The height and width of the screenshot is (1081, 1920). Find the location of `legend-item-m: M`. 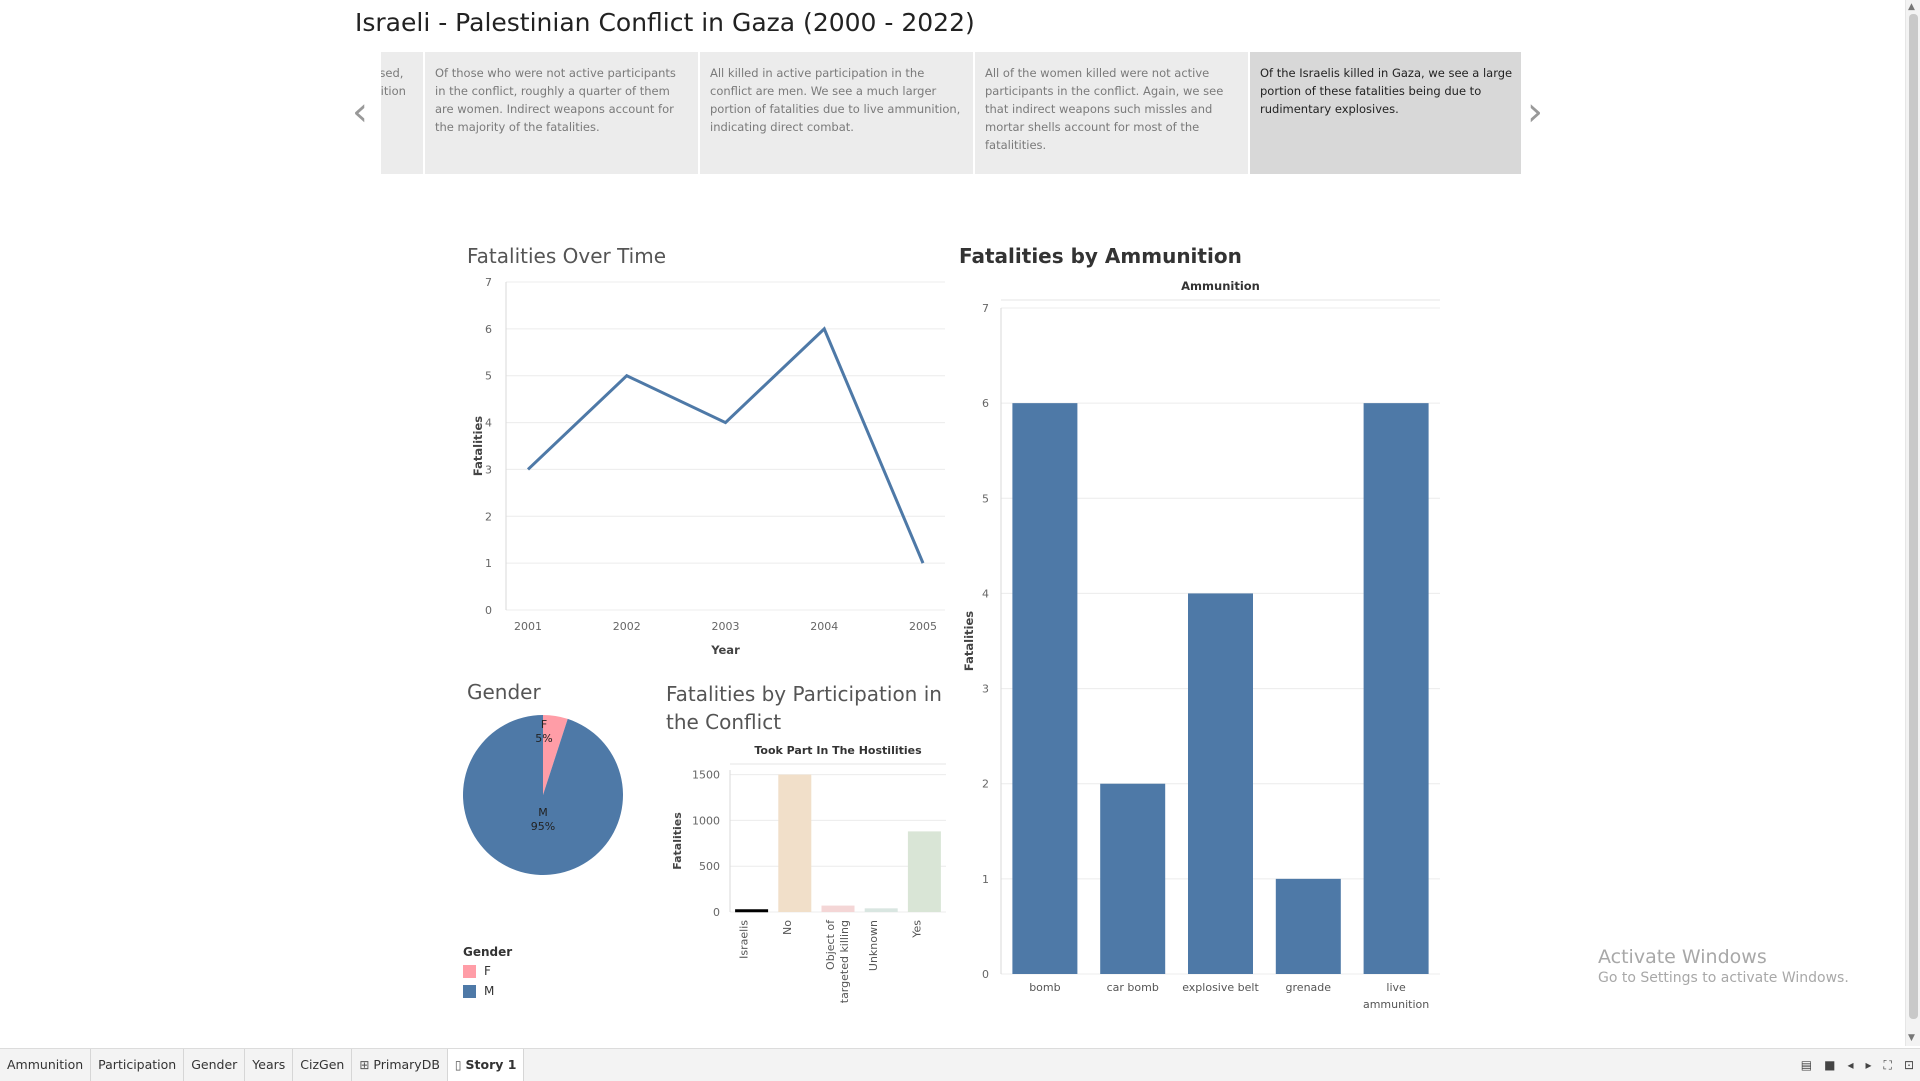

legend-item-m: M is located at coordinates (487, 991).